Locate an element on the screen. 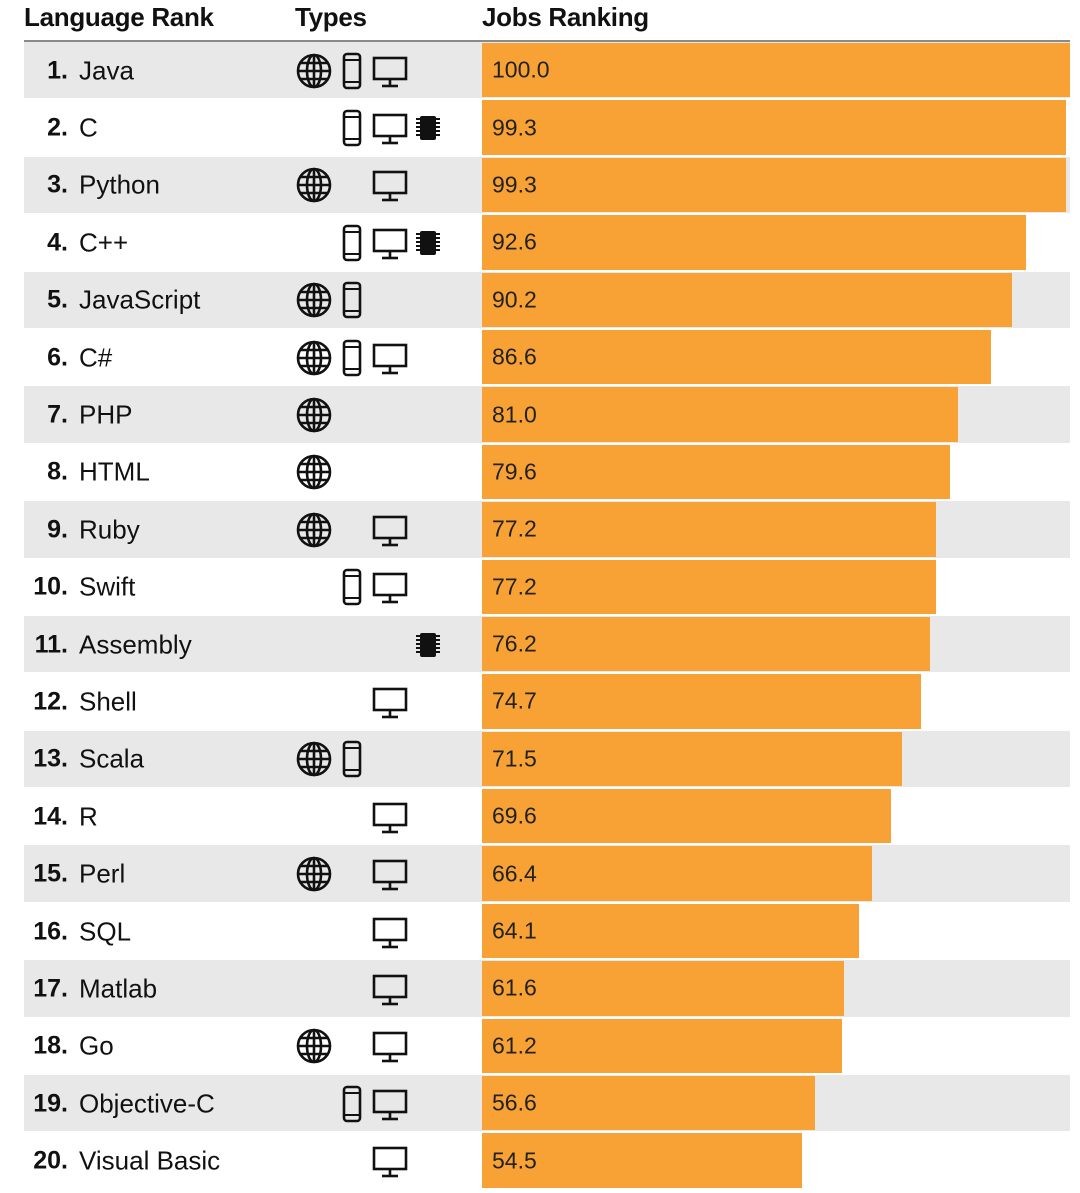  table-row: 6. C# 86.6 is located at coordinates (547, 358).